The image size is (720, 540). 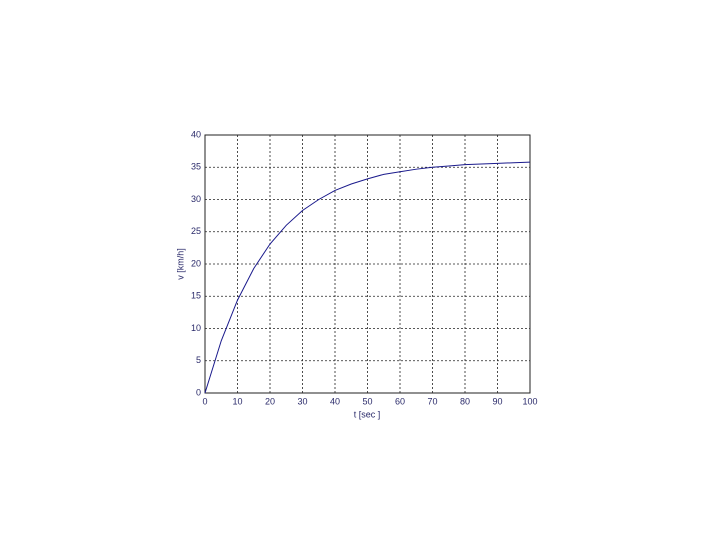 I want to click on y-tick-label: 10, so click(x=196, y=328).